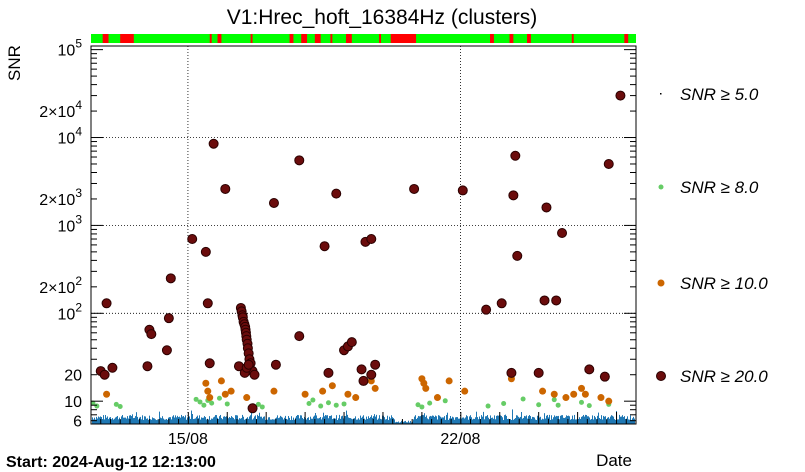  I want to click on legend-label: SNR ≥ 20.0, so click(724, 376).